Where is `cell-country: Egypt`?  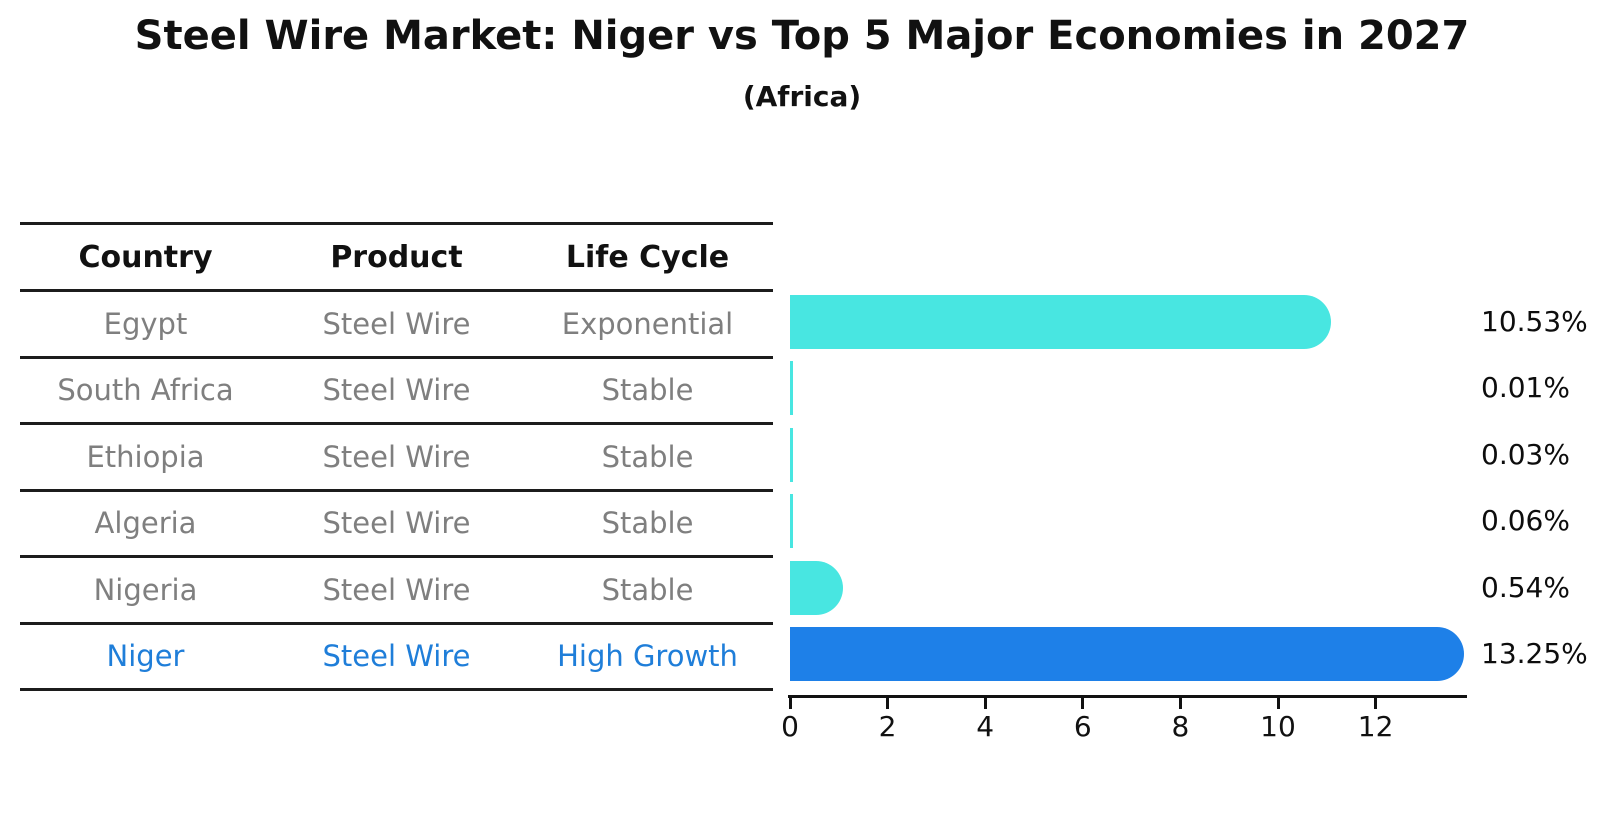
cell-country: Egypt is located at coordinates (145, 323).